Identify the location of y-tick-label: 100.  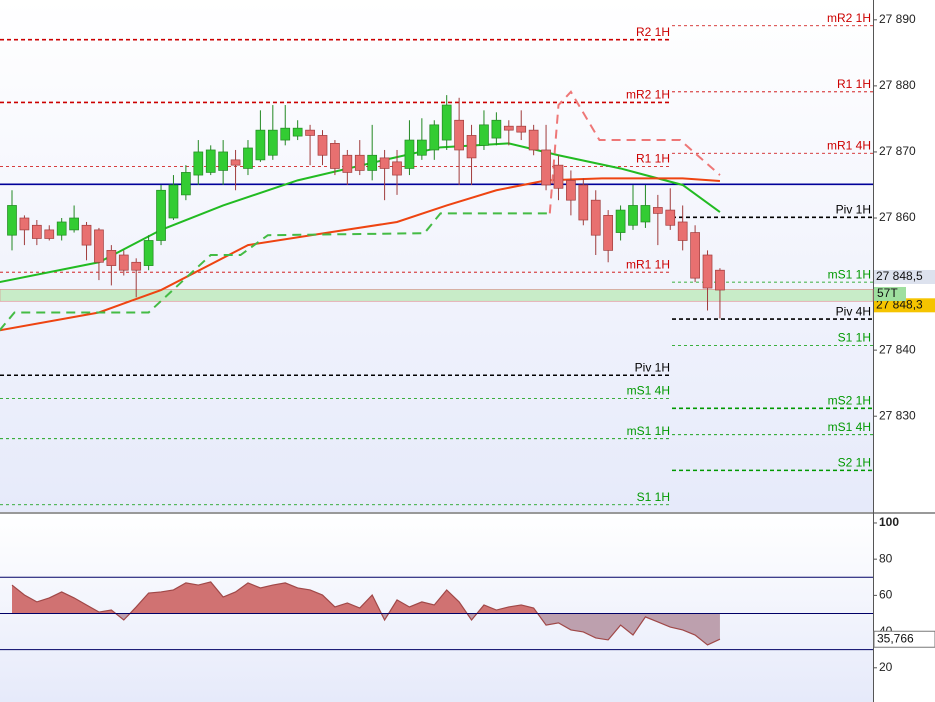
(889, 522).